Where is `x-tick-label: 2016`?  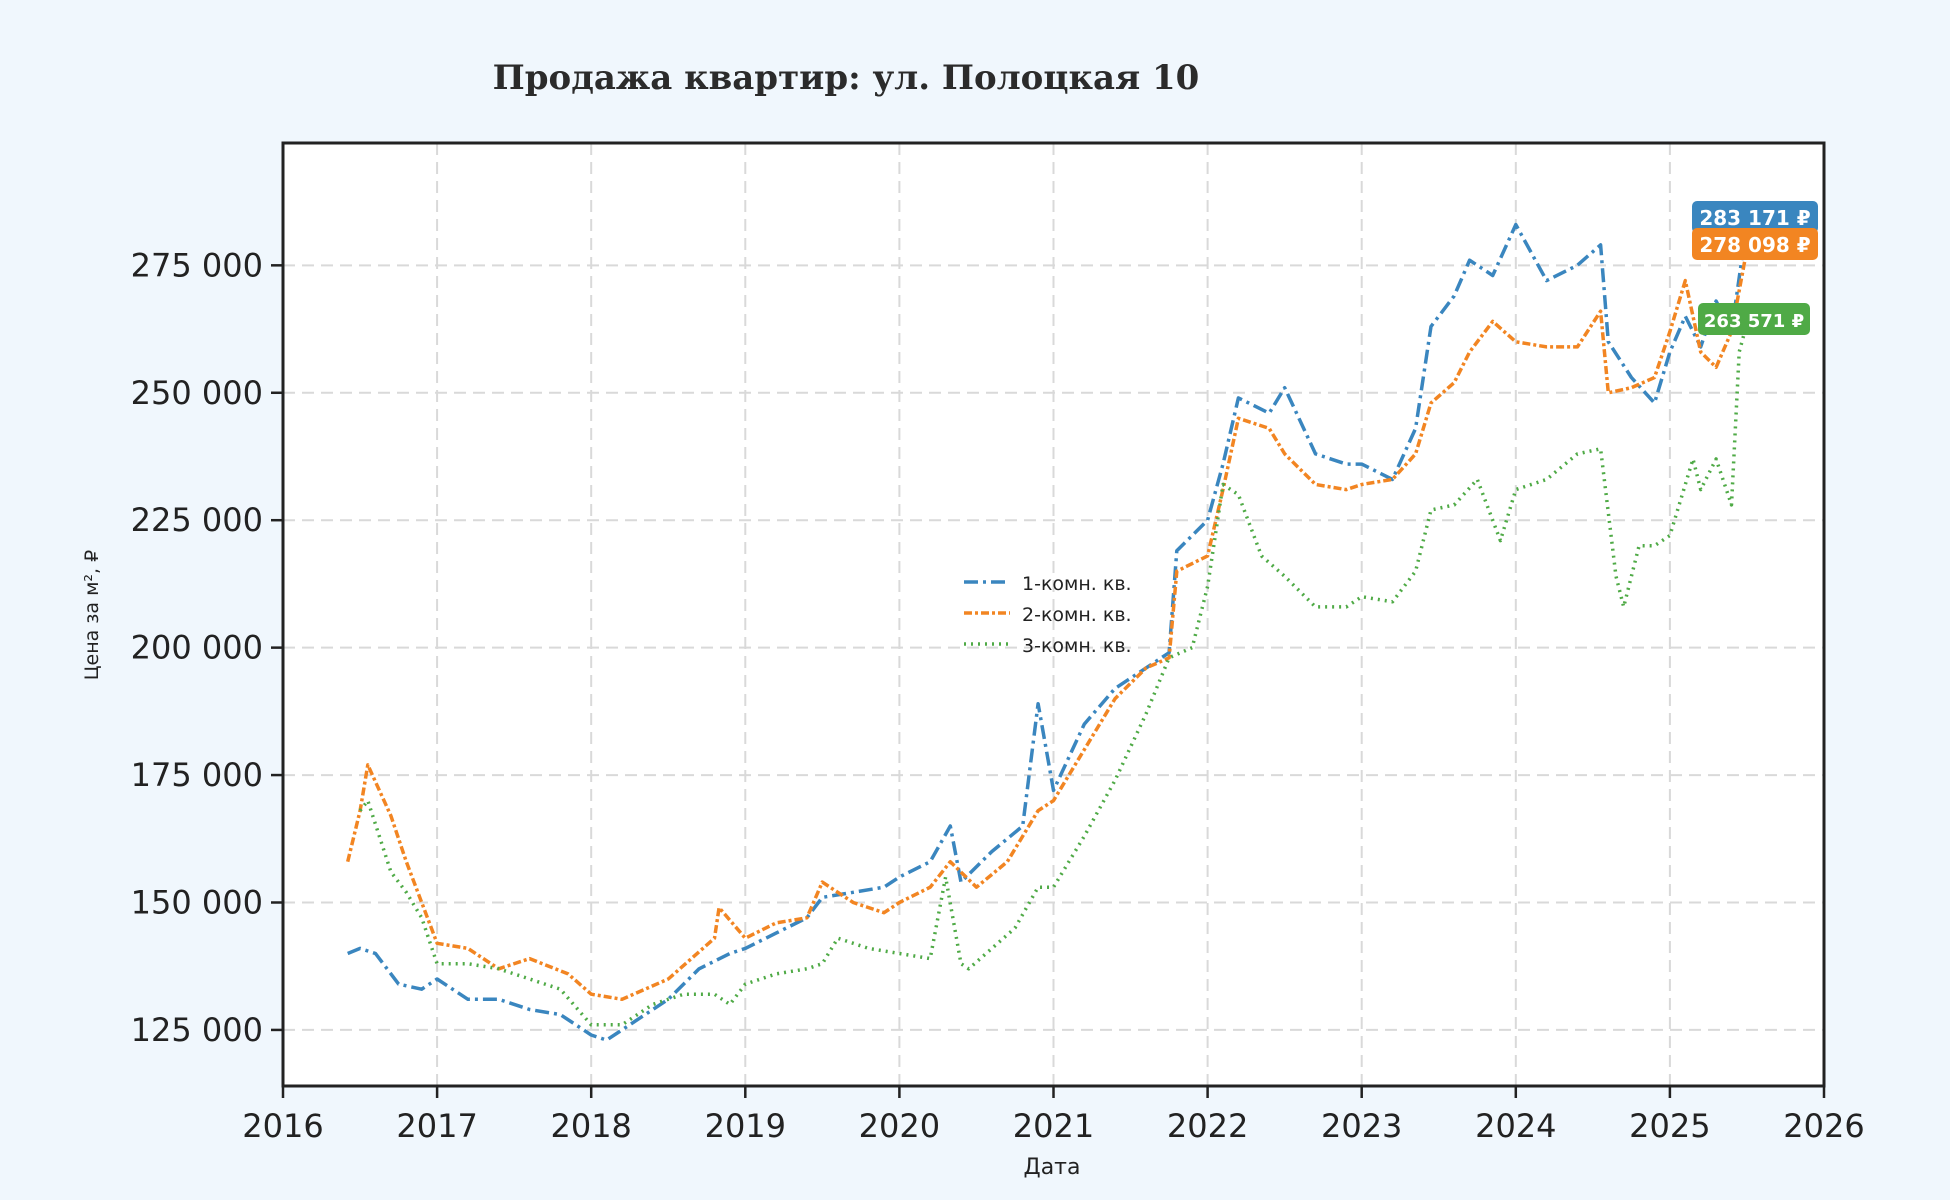
x-tick-label: 2016 is located at coordinates (282, 1126).